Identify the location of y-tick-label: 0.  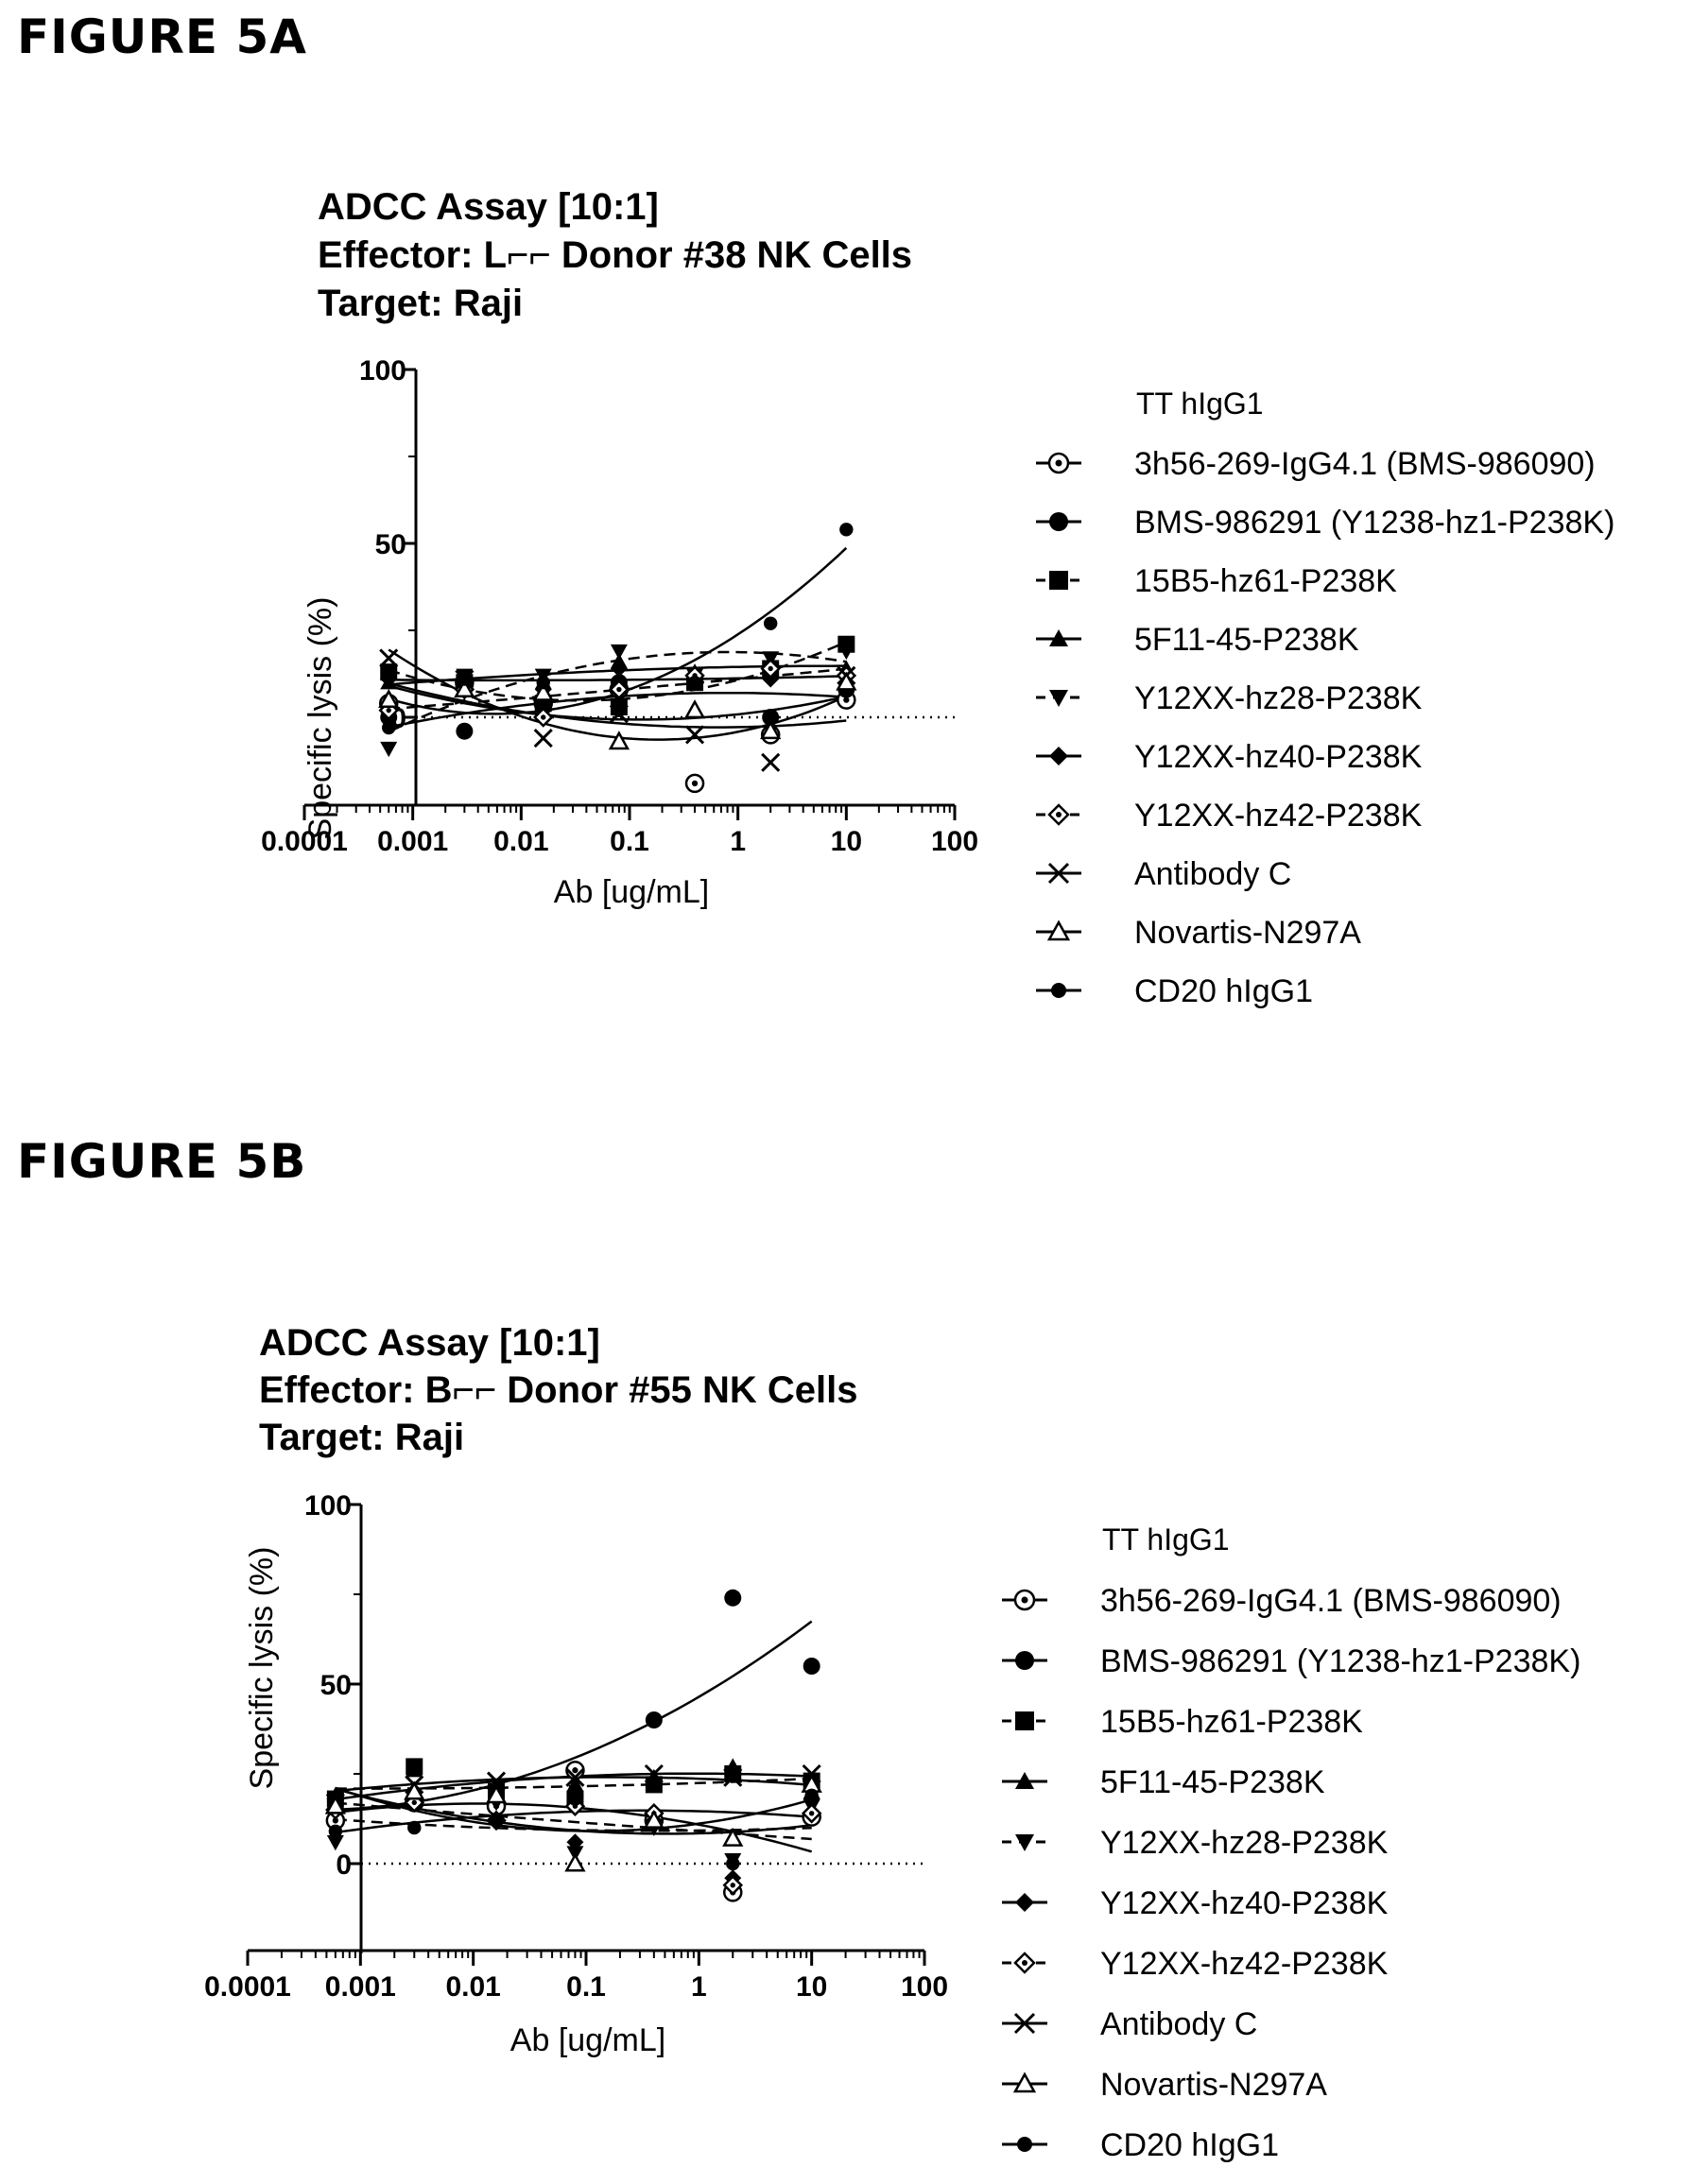
(344, 1865).